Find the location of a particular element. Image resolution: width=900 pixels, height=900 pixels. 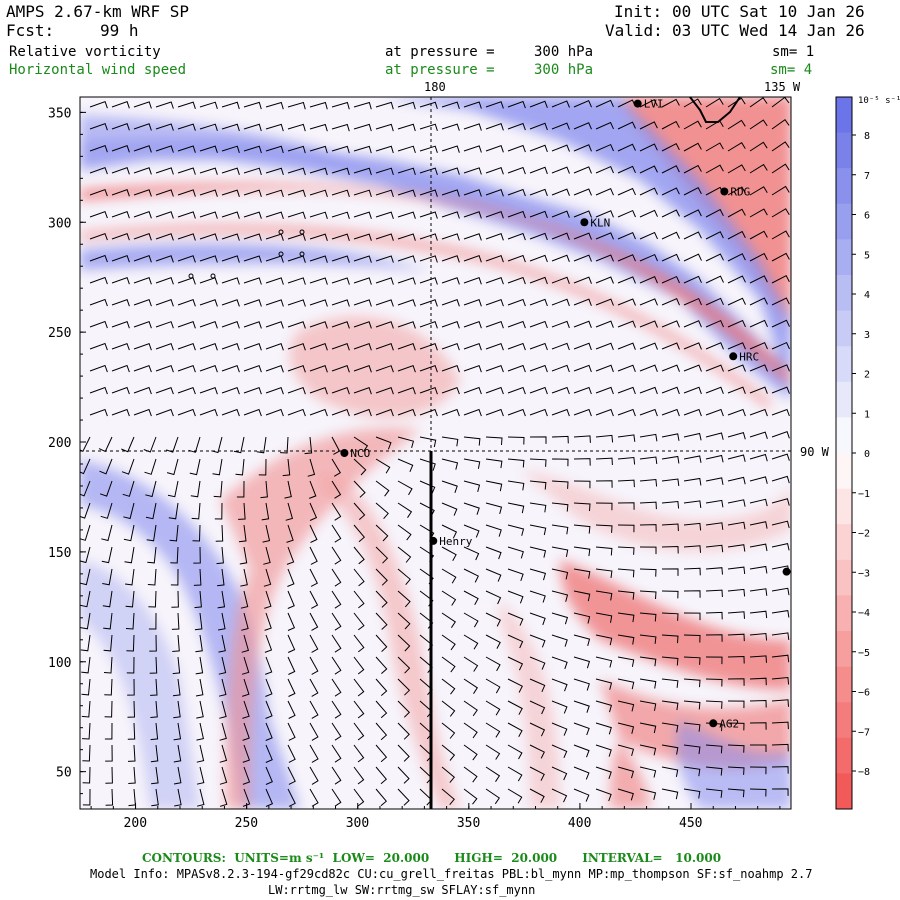

x-tick-label: 200 is located at coordinates (135, 823).